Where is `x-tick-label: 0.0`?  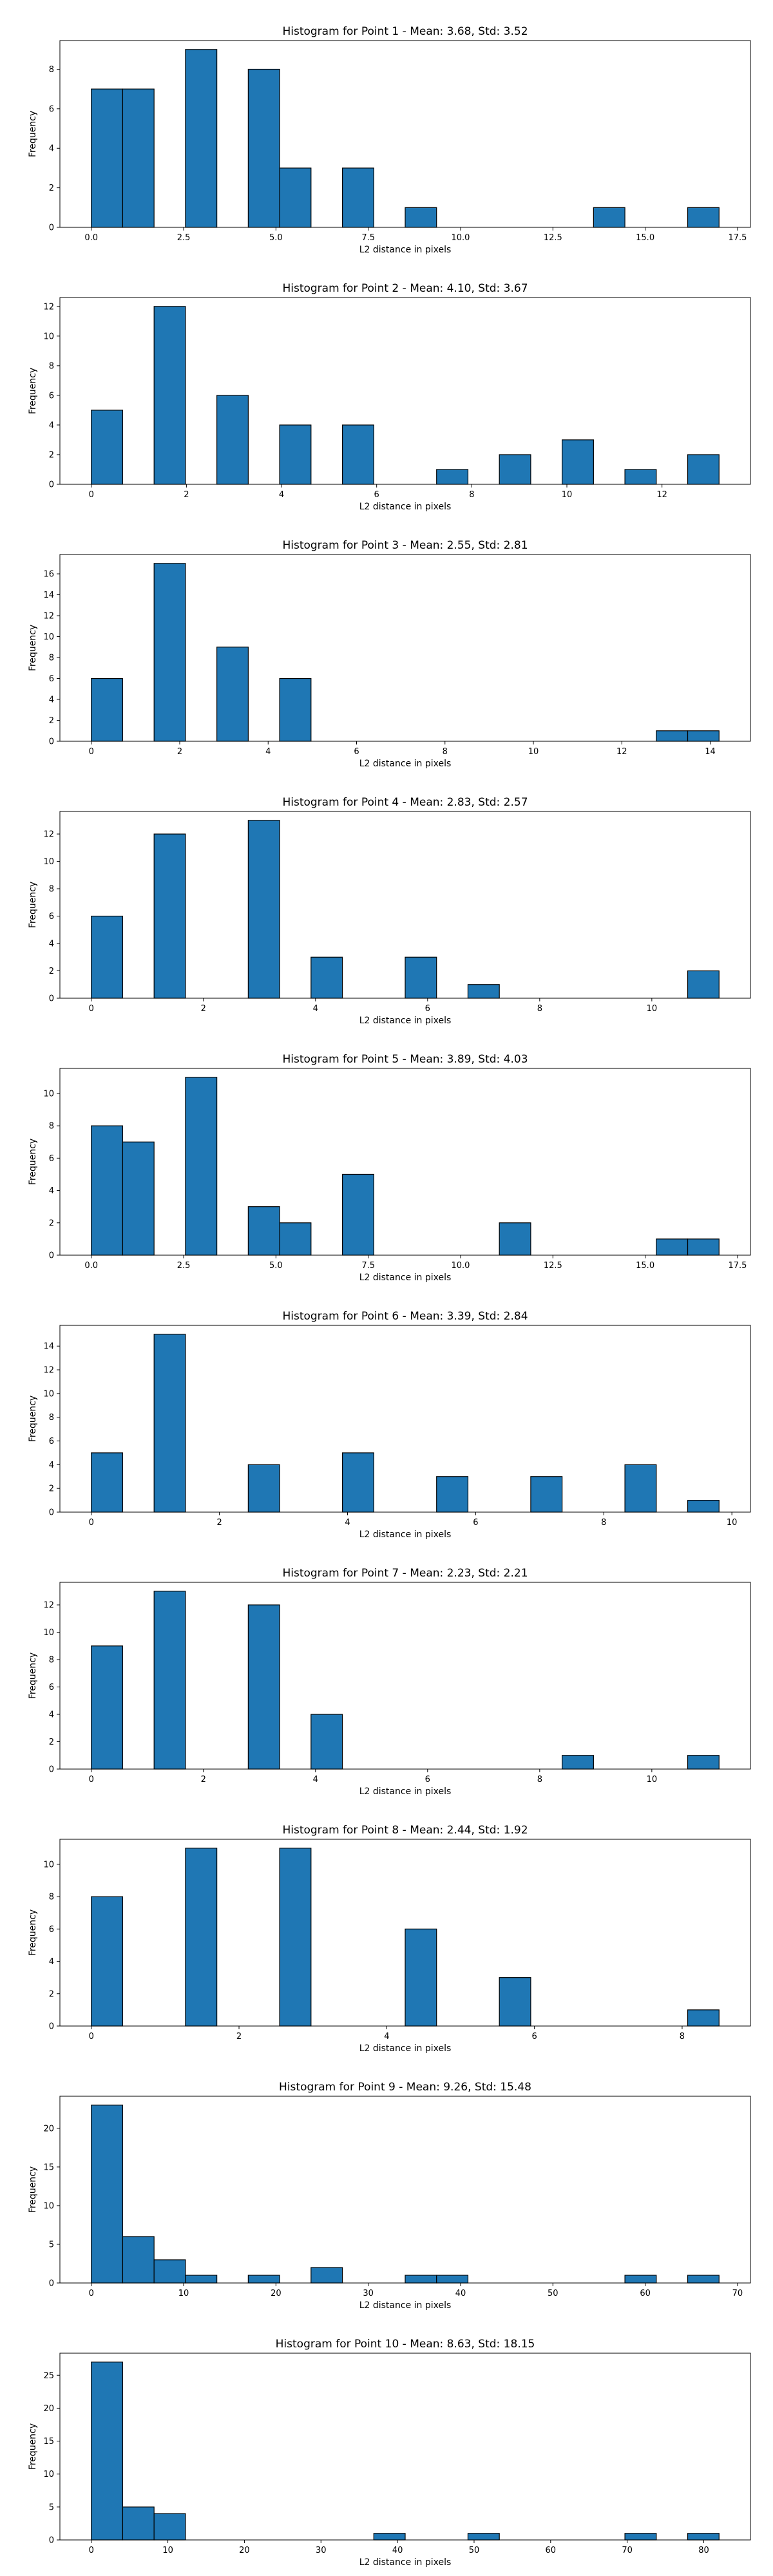 x-tick-label: 0.0 is located at coordinates (91, 238).